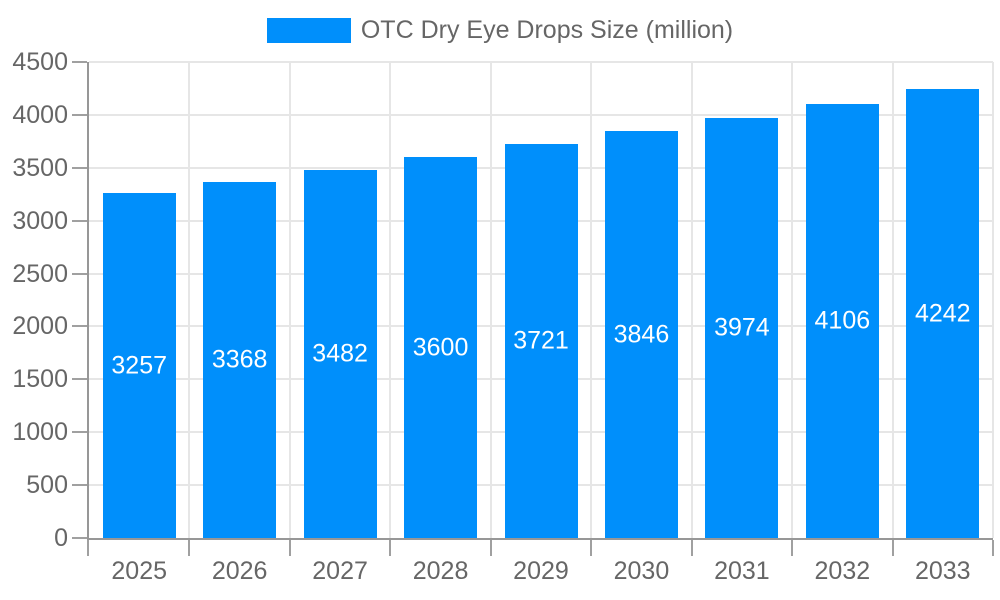  I want to click on y-tick-label: 1500, so click(40, 379).